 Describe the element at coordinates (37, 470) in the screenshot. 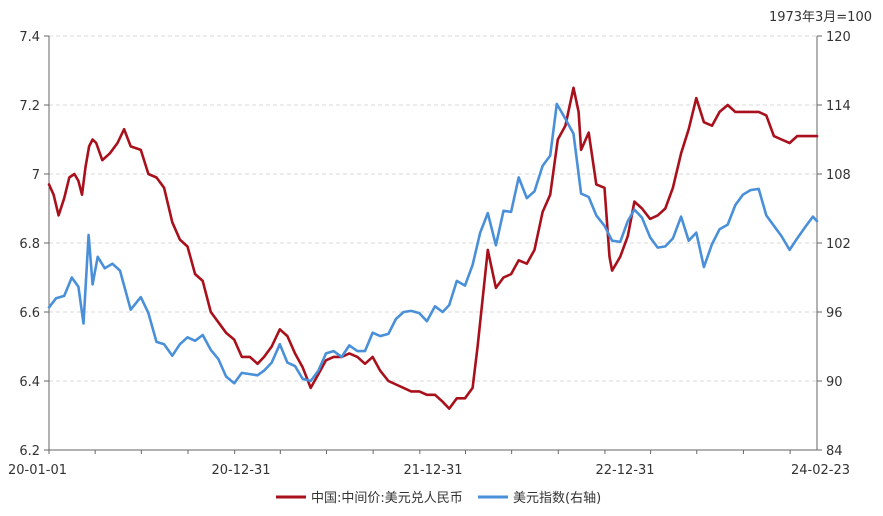

I see `x-axis-tick-label: 20-01-01` at that location.